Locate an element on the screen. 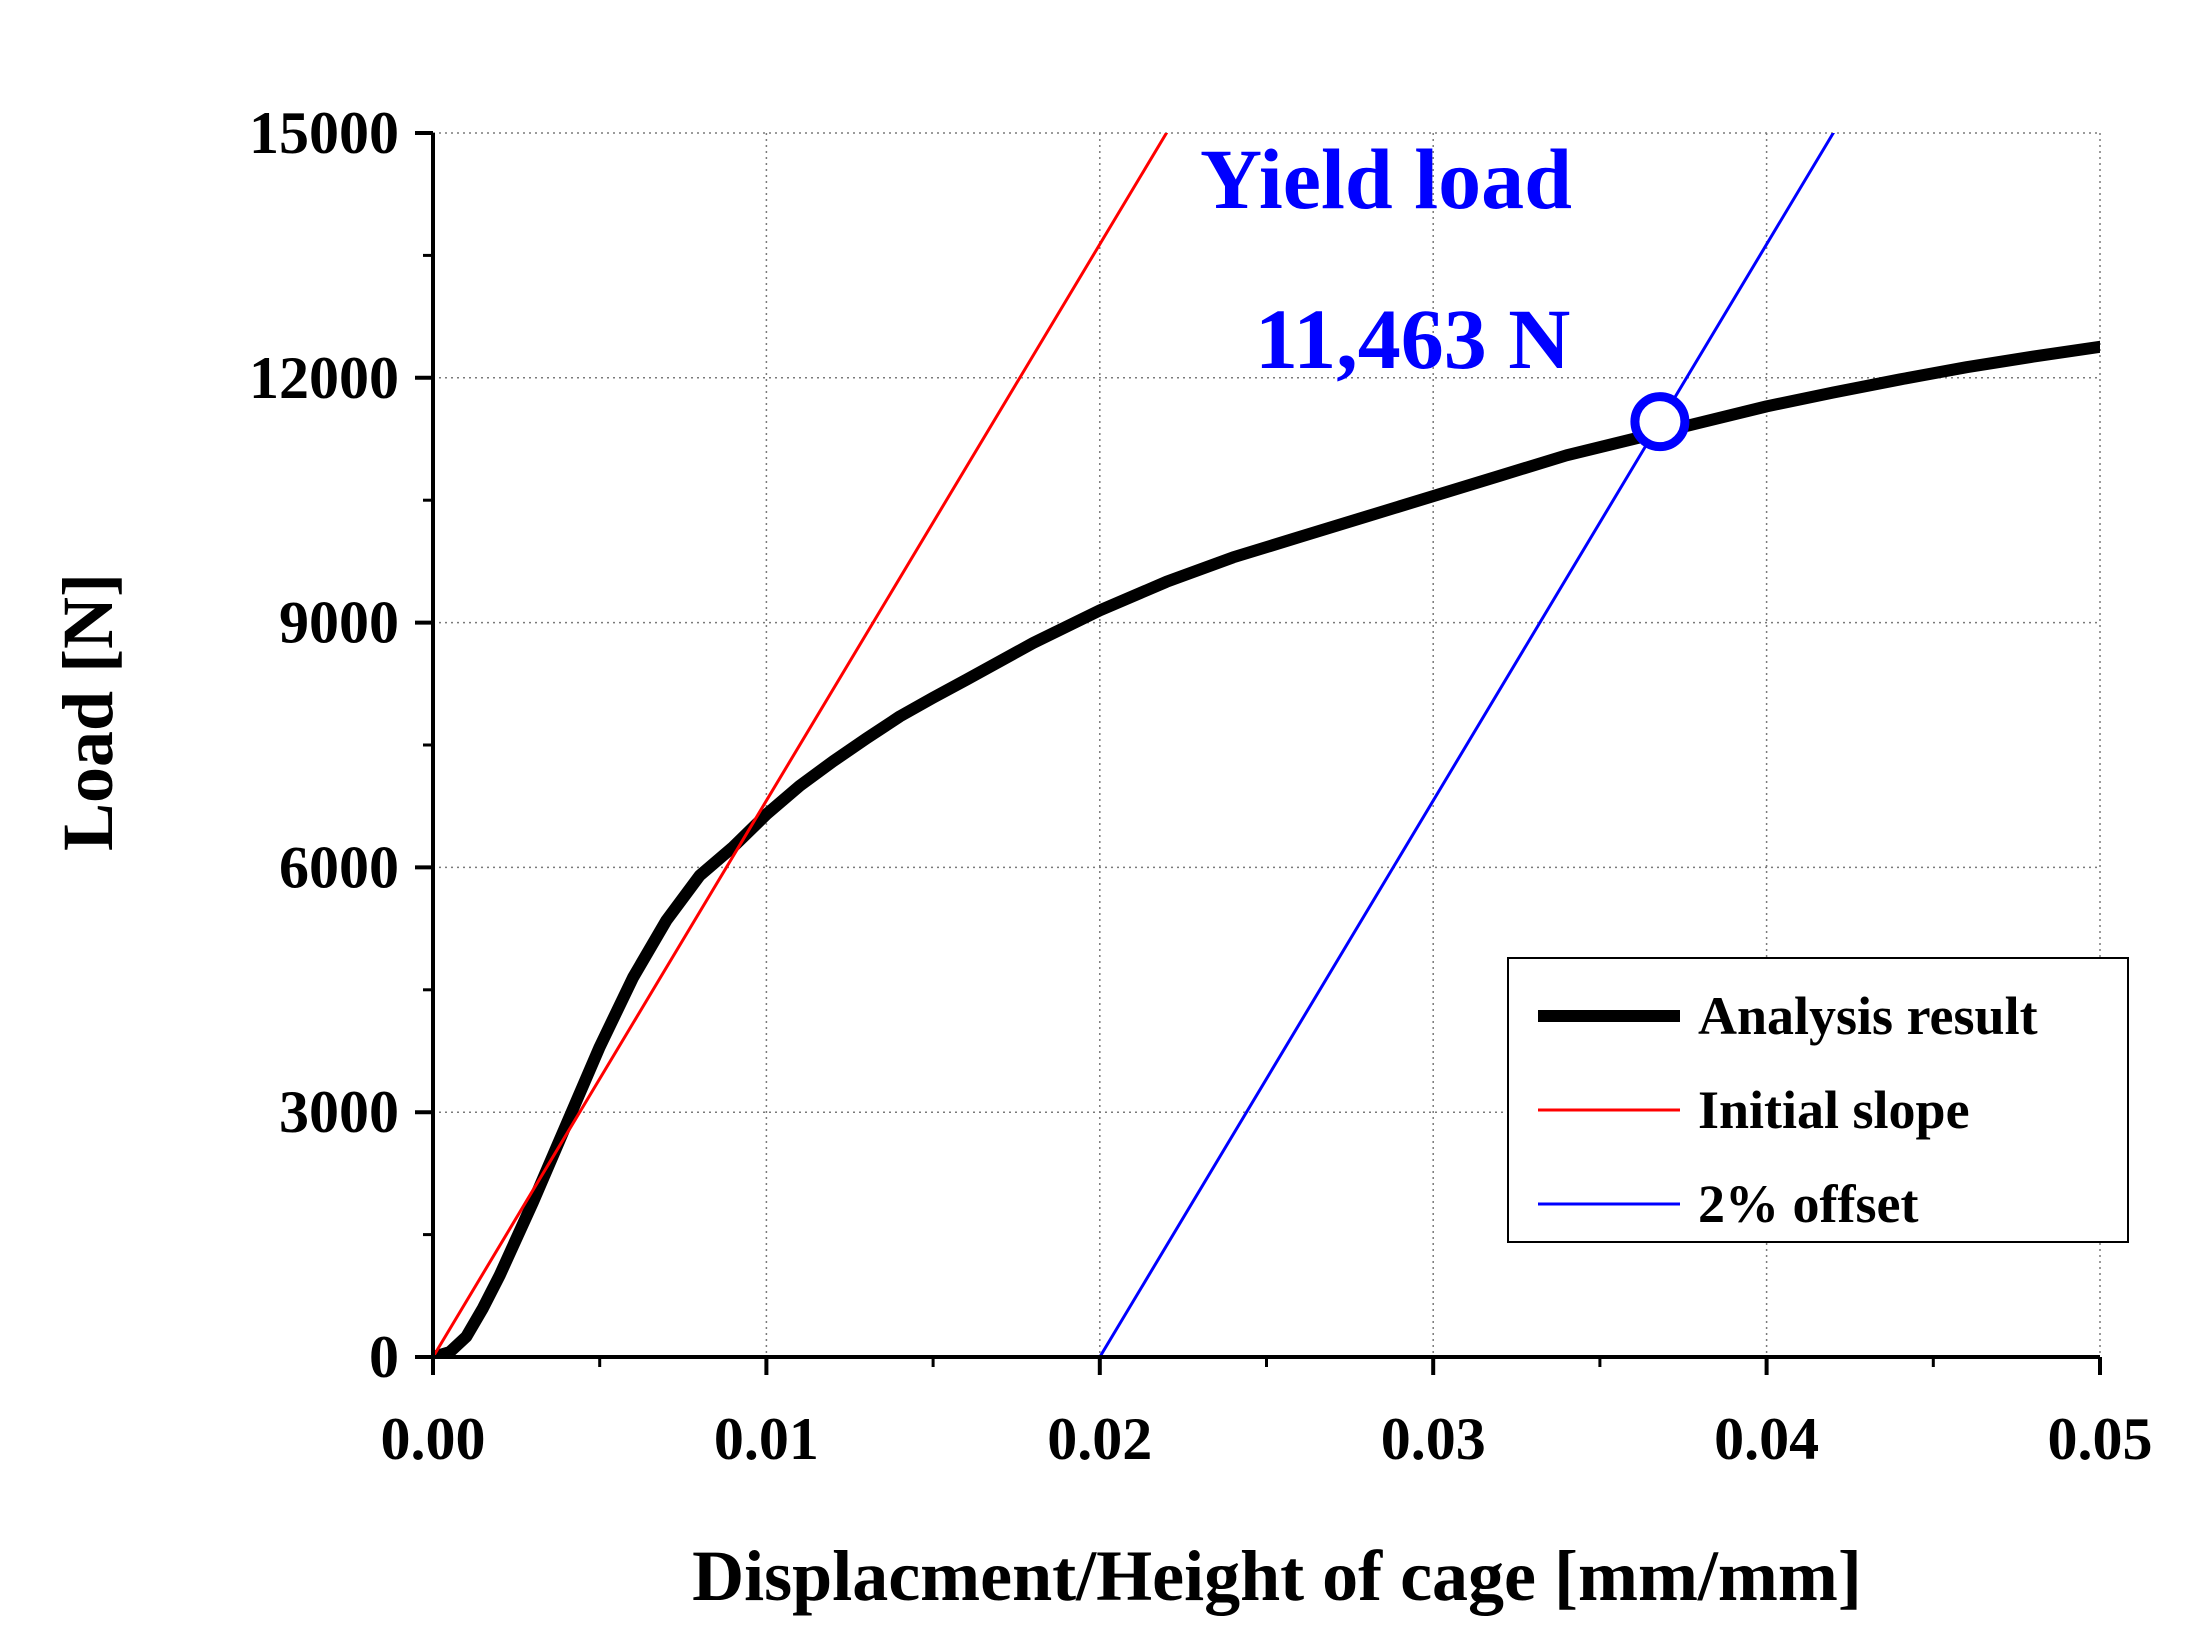 The height and width of the screenshot is (1648, 2188). y-axis-title: Load [N] is located at coordinates (88, 712).